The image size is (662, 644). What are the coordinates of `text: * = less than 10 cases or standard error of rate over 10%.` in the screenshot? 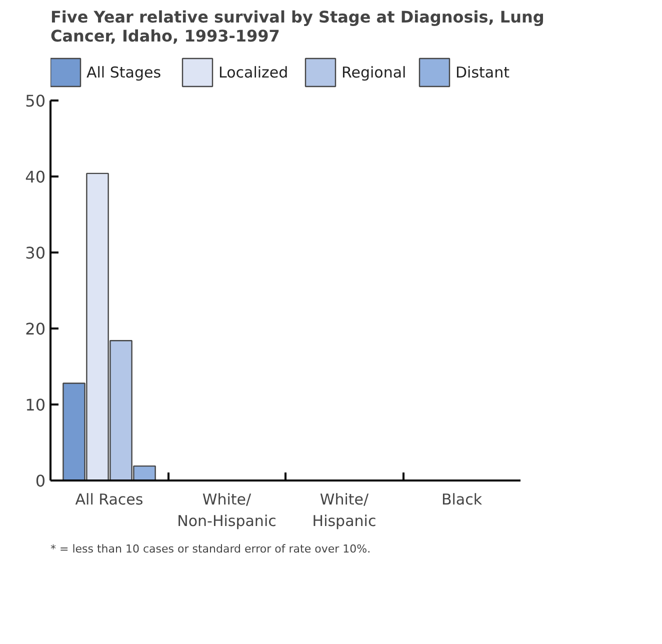 It's located at (210, 549).